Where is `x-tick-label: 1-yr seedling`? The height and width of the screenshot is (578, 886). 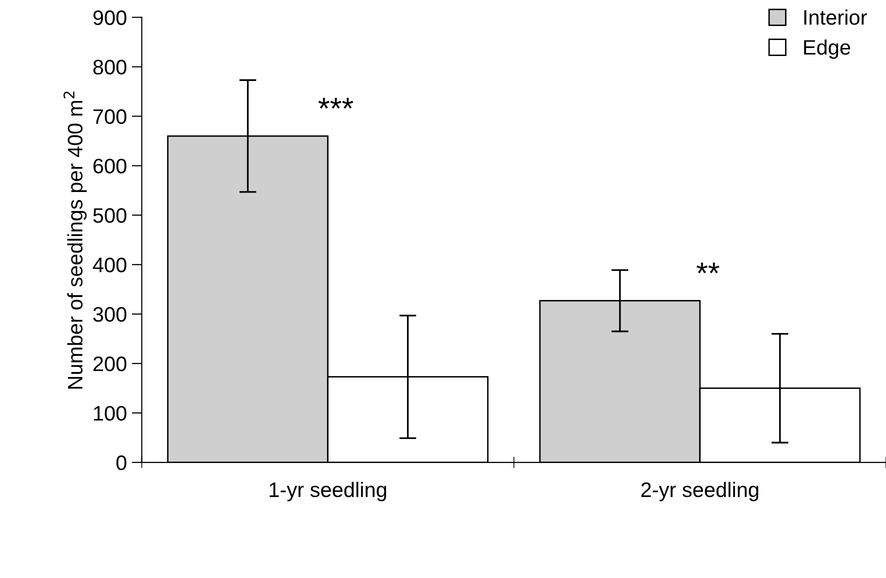 x-tick-label: 1-yr seedling is located at coordinates (328, 492).